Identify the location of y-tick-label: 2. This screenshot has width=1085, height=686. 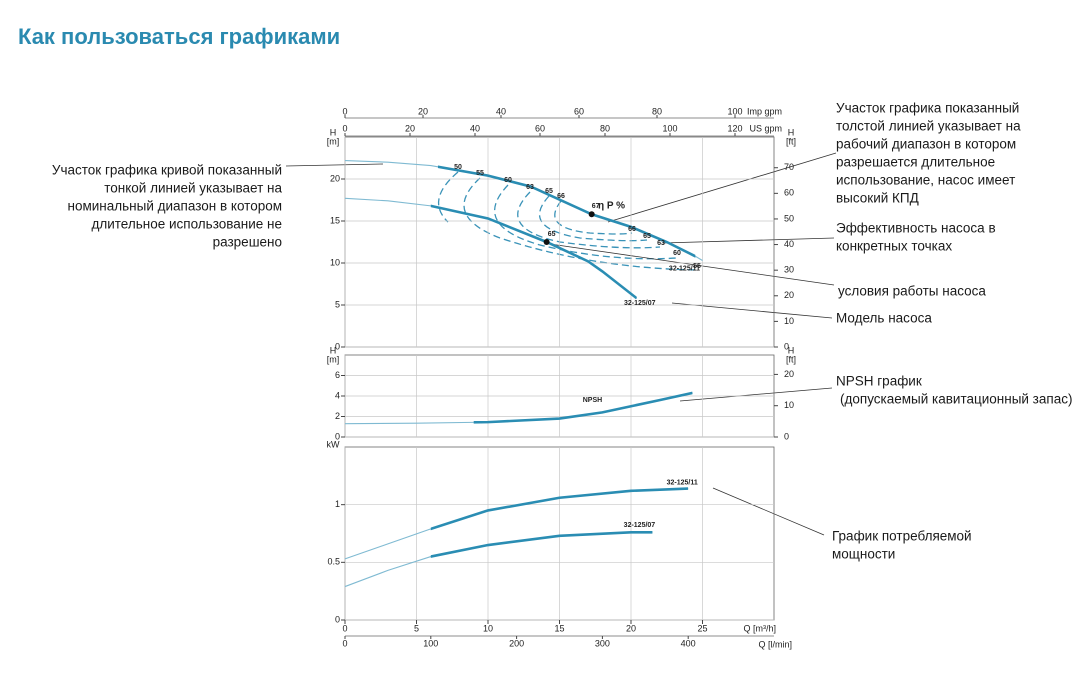
(337, 416).